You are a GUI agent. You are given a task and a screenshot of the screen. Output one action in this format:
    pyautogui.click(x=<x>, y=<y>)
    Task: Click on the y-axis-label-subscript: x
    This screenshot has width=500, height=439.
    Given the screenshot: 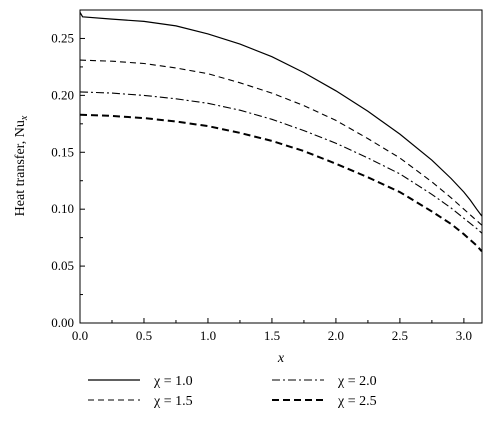 What is the action you would take?
    pyautogui.click(x=24, y=118)
    